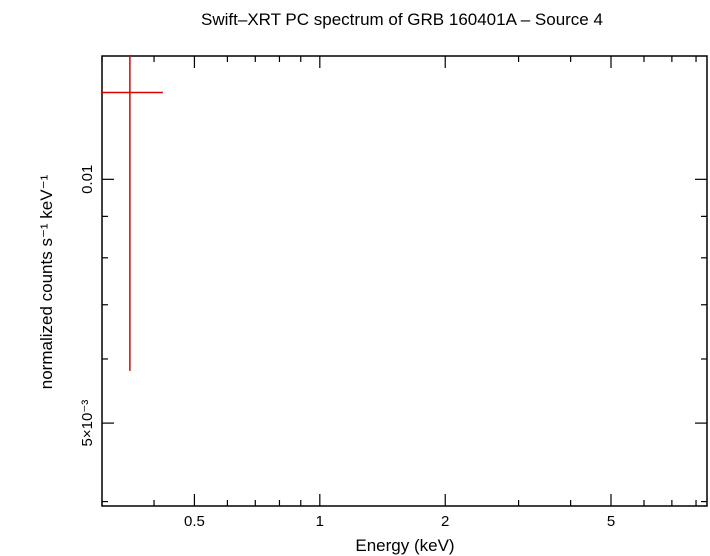 The height and width of the screenshot is (556, 710). I want to click on x-tick-label: 2, so click(445, 521).